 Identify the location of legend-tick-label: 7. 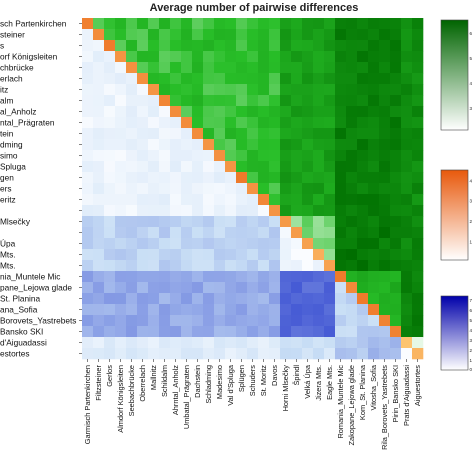
(471, 300).